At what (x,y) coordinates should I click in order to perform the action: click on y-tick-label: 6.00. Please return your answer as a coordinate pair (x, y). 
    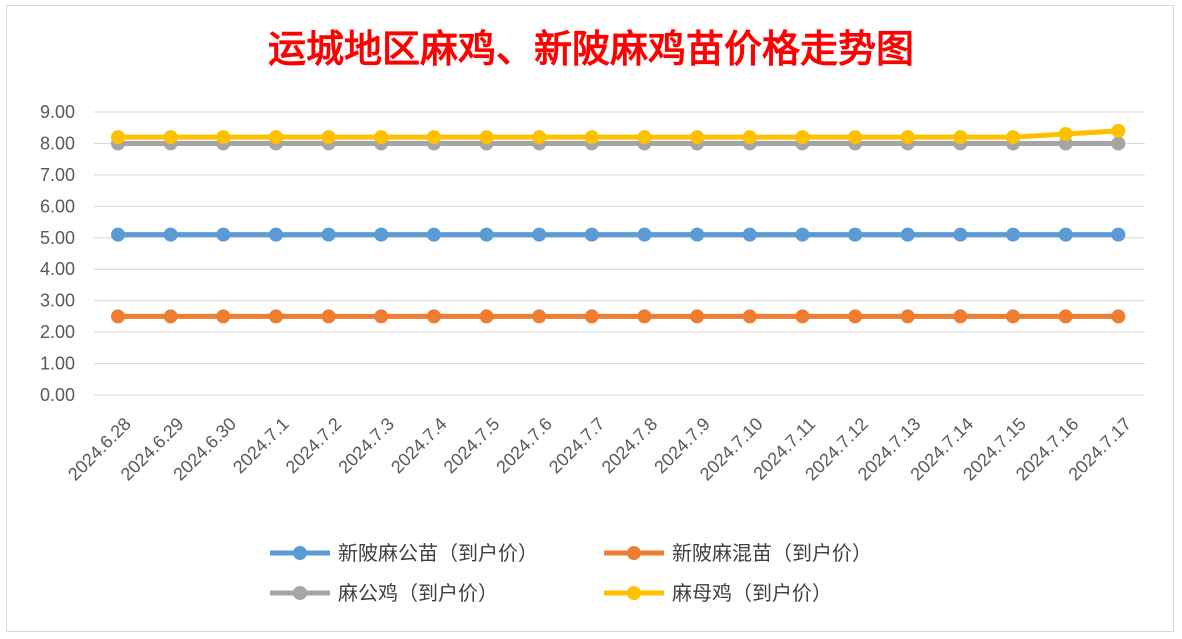
    Looking at the image, I should click on (57, 206).